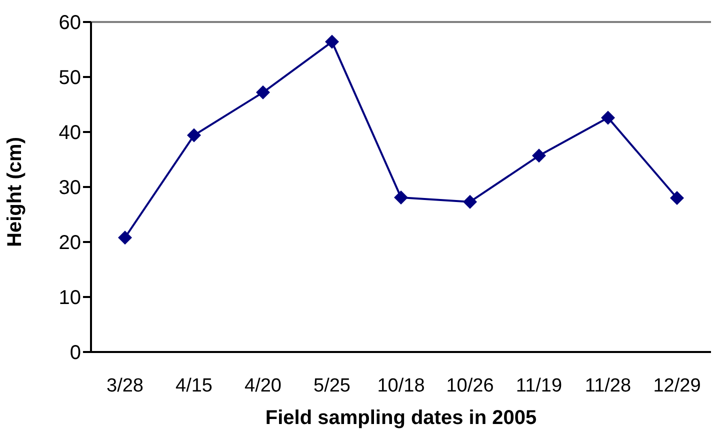  Describe the element at coordinates (75, 353) in the screenshot. I see `y-tick-label: 0` at that location.